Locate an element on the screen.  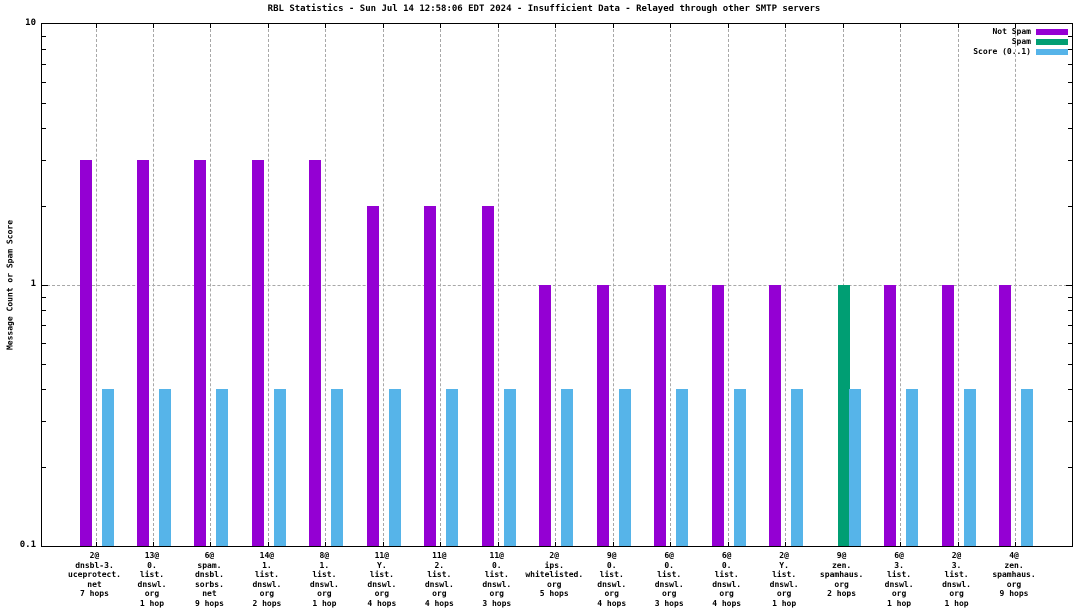
x-tick-label-line: spam. is located at coordinates (209, 565).